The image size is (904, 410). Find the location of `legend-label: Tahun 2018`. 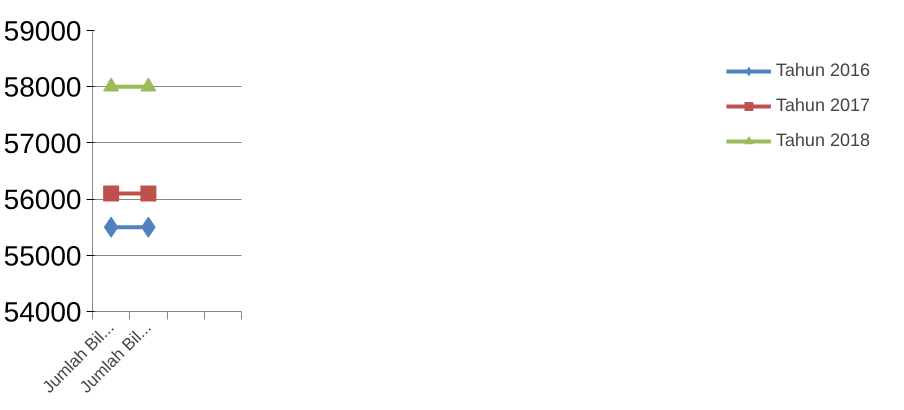

legend-label: Tahun 2018 is located at coordinates (823, 140).